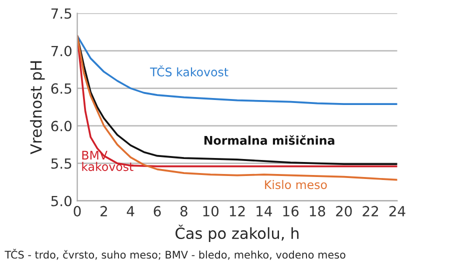 The image size is (474, 266). I want to click on y-tick-label: 5.0, so click(61, 201).